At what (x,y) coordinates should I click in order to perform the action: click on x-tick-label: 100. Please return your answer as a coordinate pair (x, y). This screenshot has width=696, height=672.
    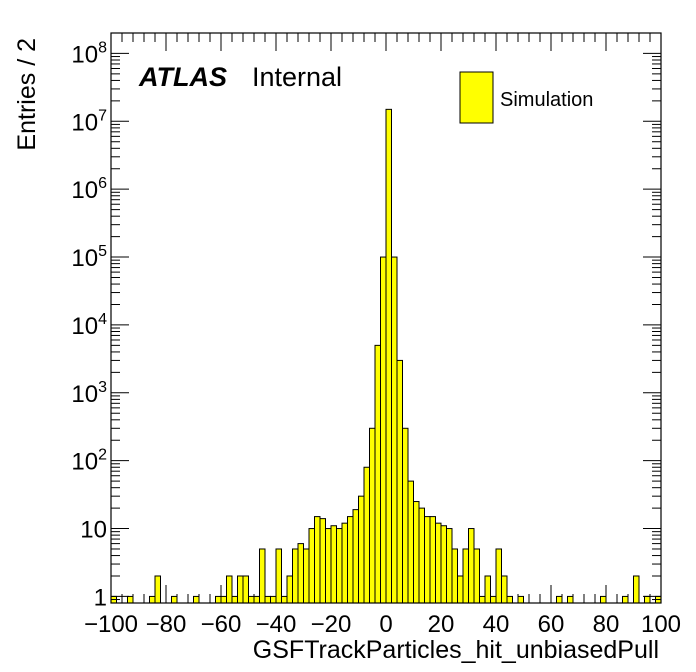
    Looking at the image, I should click on (661, 624).